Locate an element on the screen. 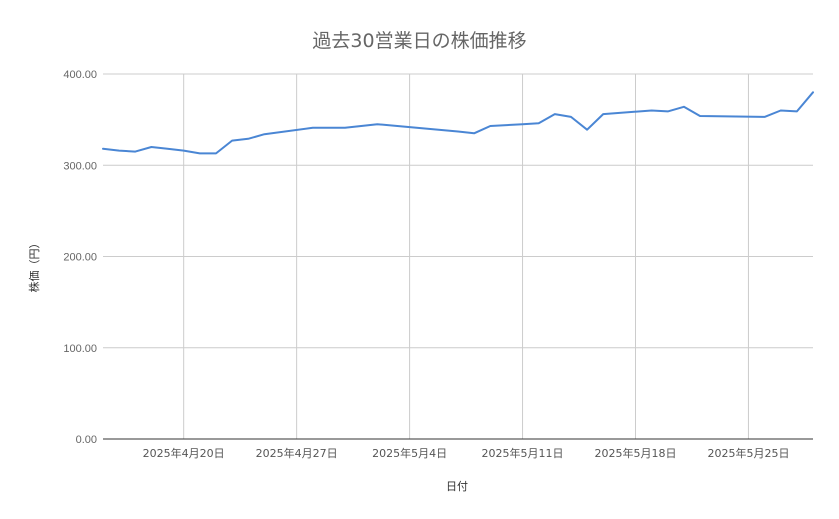  y-tick-label: 200.00 is located at coordinates (80, 258).